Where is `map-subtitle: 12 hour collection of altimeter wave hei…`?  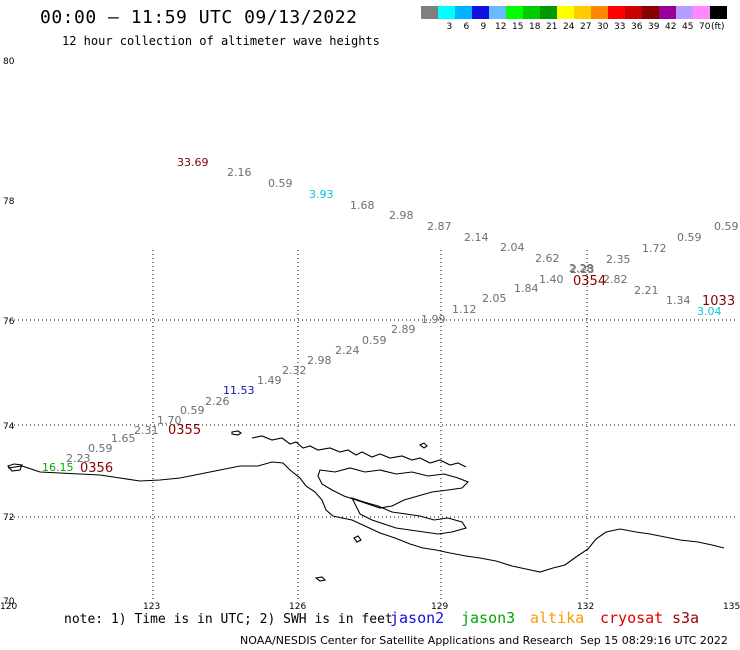 map-subtitle: 12 hour collection of altimeter wave hei… is located at coordinates (221, 41).